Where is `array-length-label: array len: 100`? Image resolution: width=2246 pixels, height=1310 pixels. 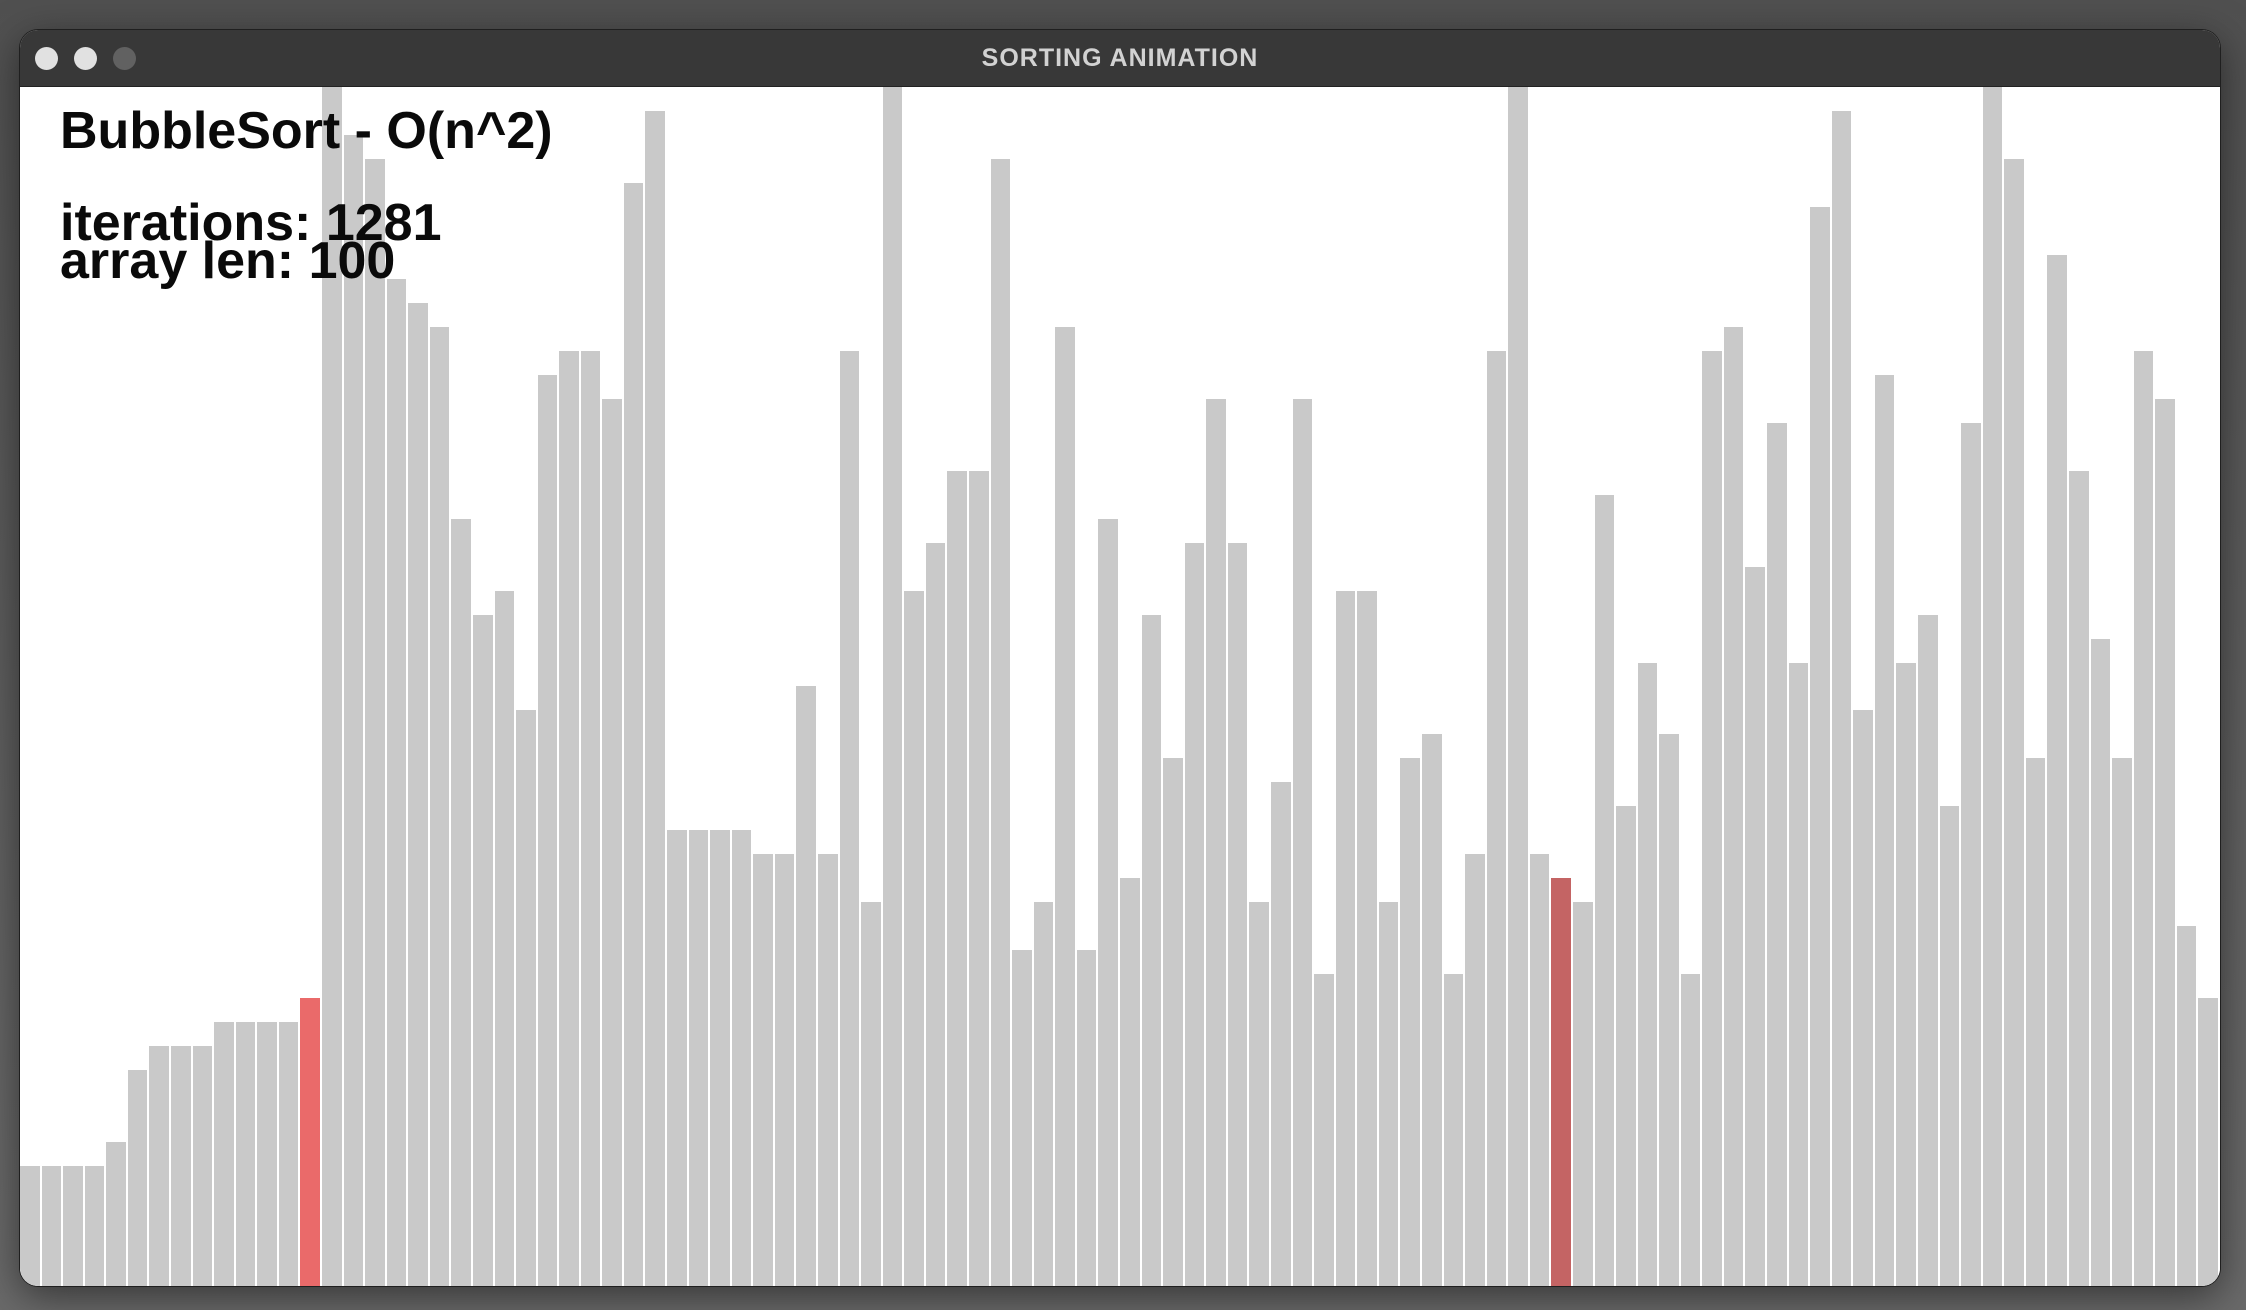 array-length-label: array len: 100 is located at coordinates (228, 261).